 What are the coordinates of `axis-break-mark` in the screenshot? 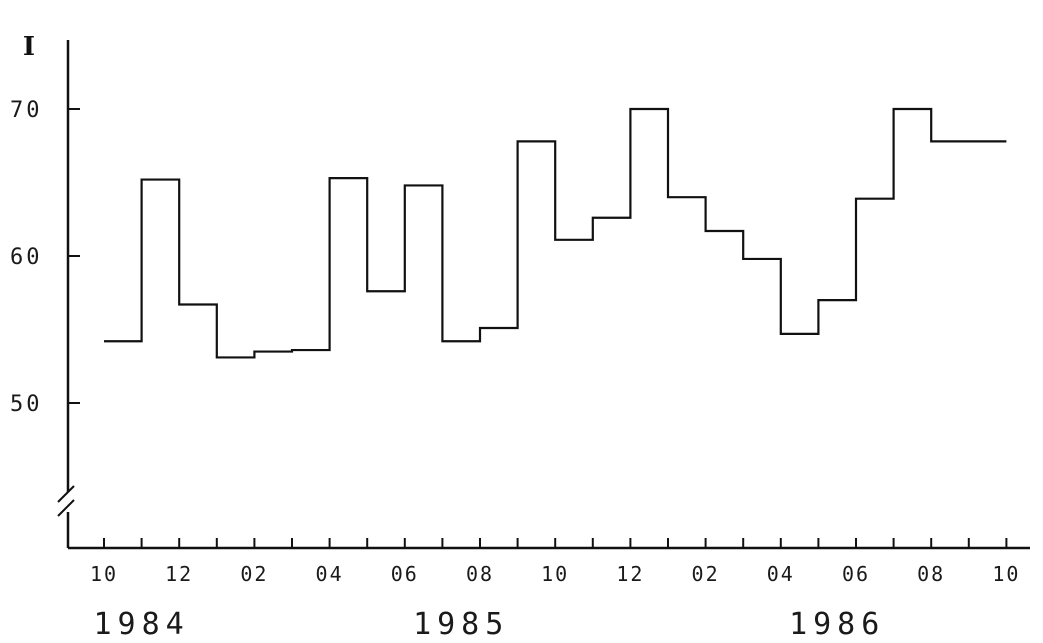 It's located at (66, 501).